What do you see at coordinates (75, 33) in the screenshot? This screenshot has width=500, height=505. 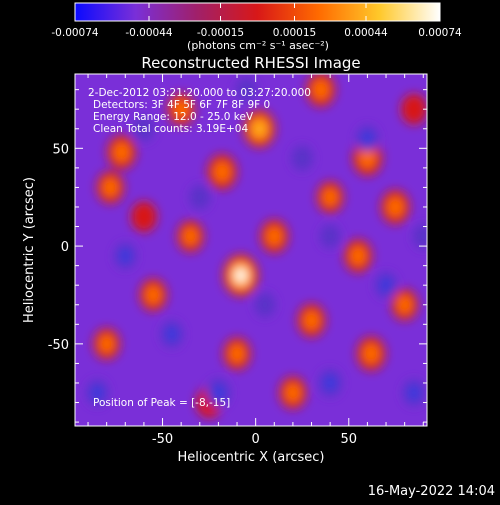 I see `colorbar-tick-label: -0.00074` at bounding box center [75, 33].